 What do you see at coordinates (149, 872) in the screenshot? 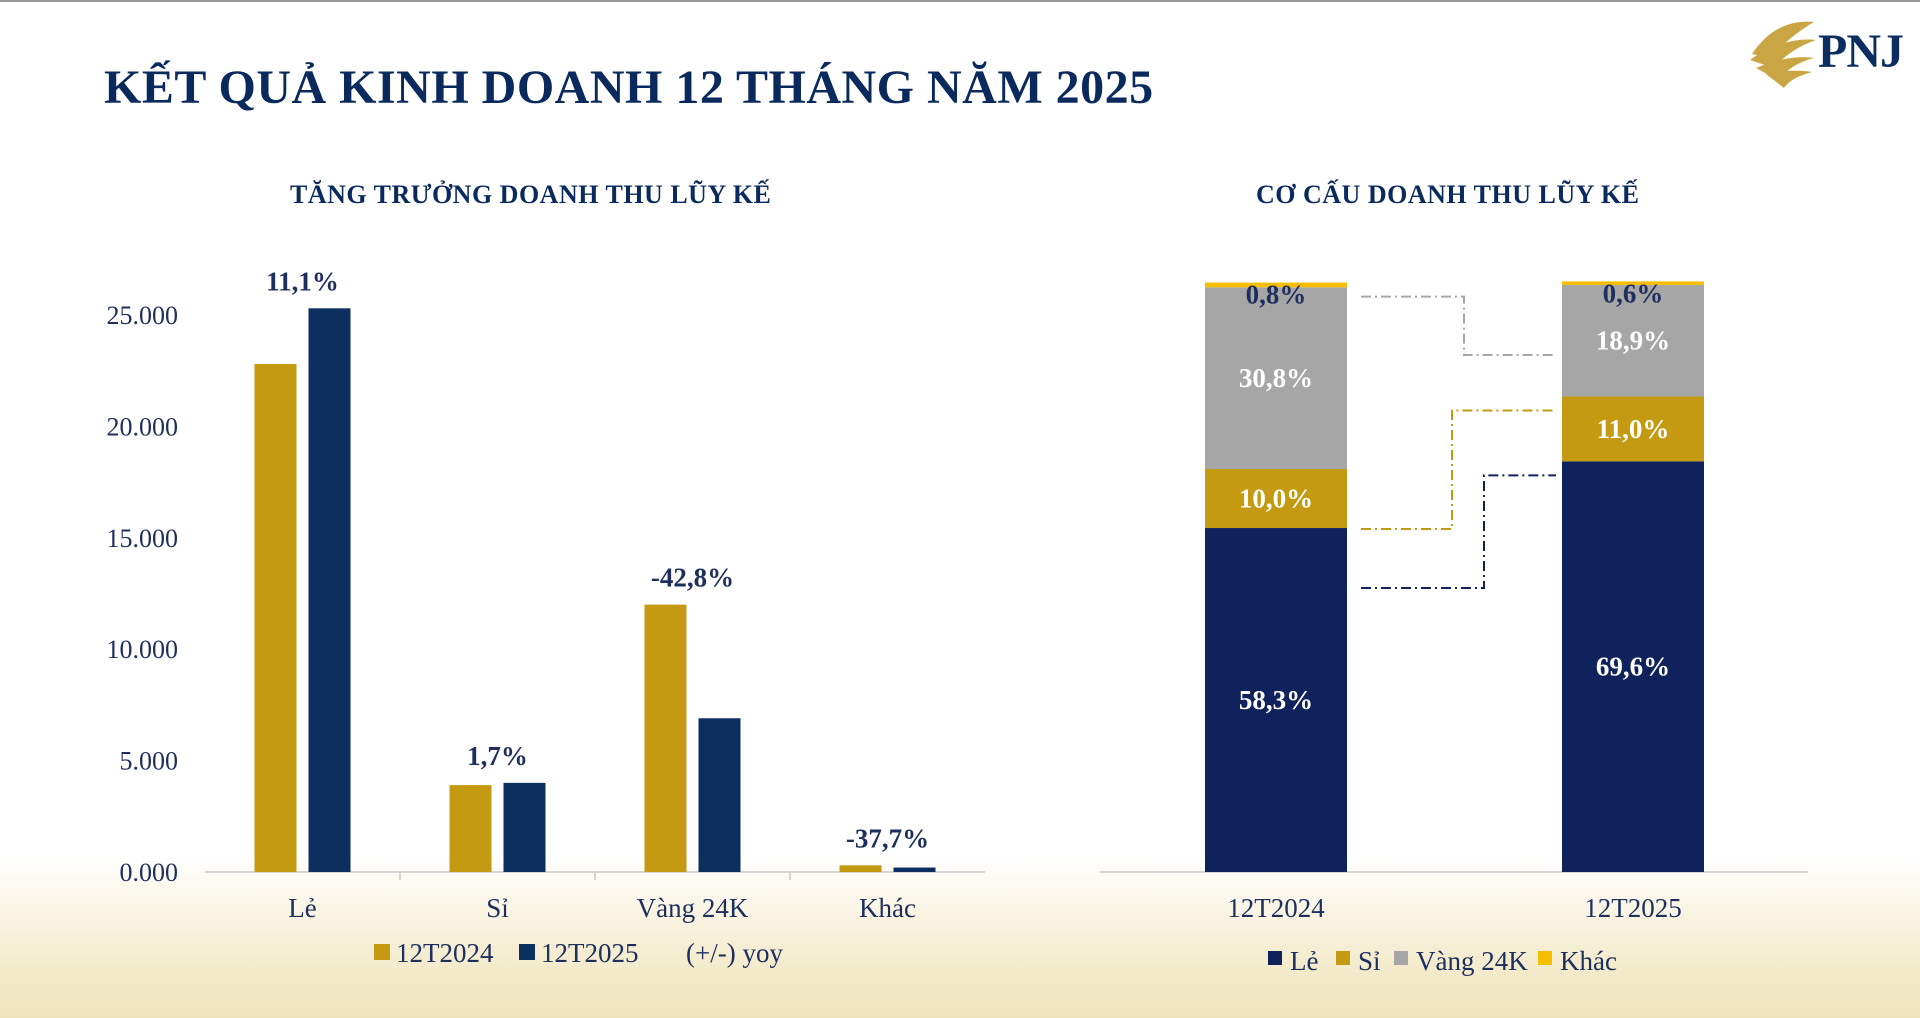
I see `y-tick-label: 0.000` at bounding box center [149, 872].